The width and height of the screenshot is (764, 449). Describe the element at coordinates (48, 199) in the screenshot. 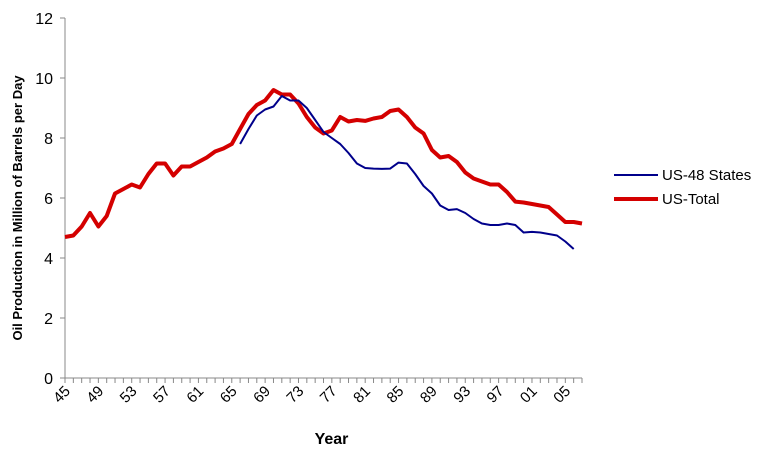

I see `y-tick-label: 6` at that location.